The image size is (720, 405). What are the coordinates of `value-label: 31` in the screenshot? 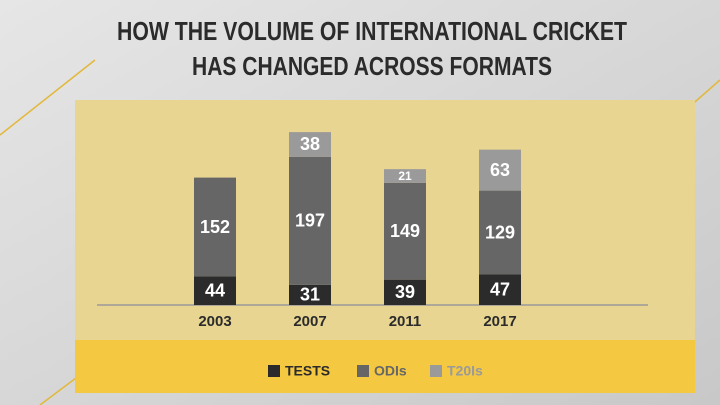 It's located at (310, 295).